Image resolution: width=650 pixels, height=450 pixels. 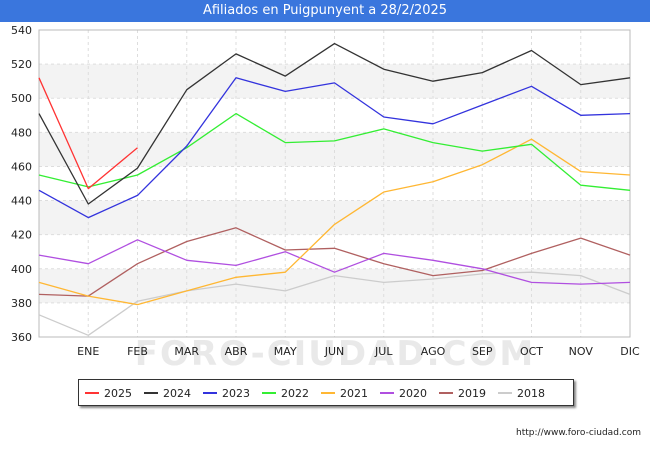 I want to click on x-tick-label: ABR, so click(x=236, y=351).